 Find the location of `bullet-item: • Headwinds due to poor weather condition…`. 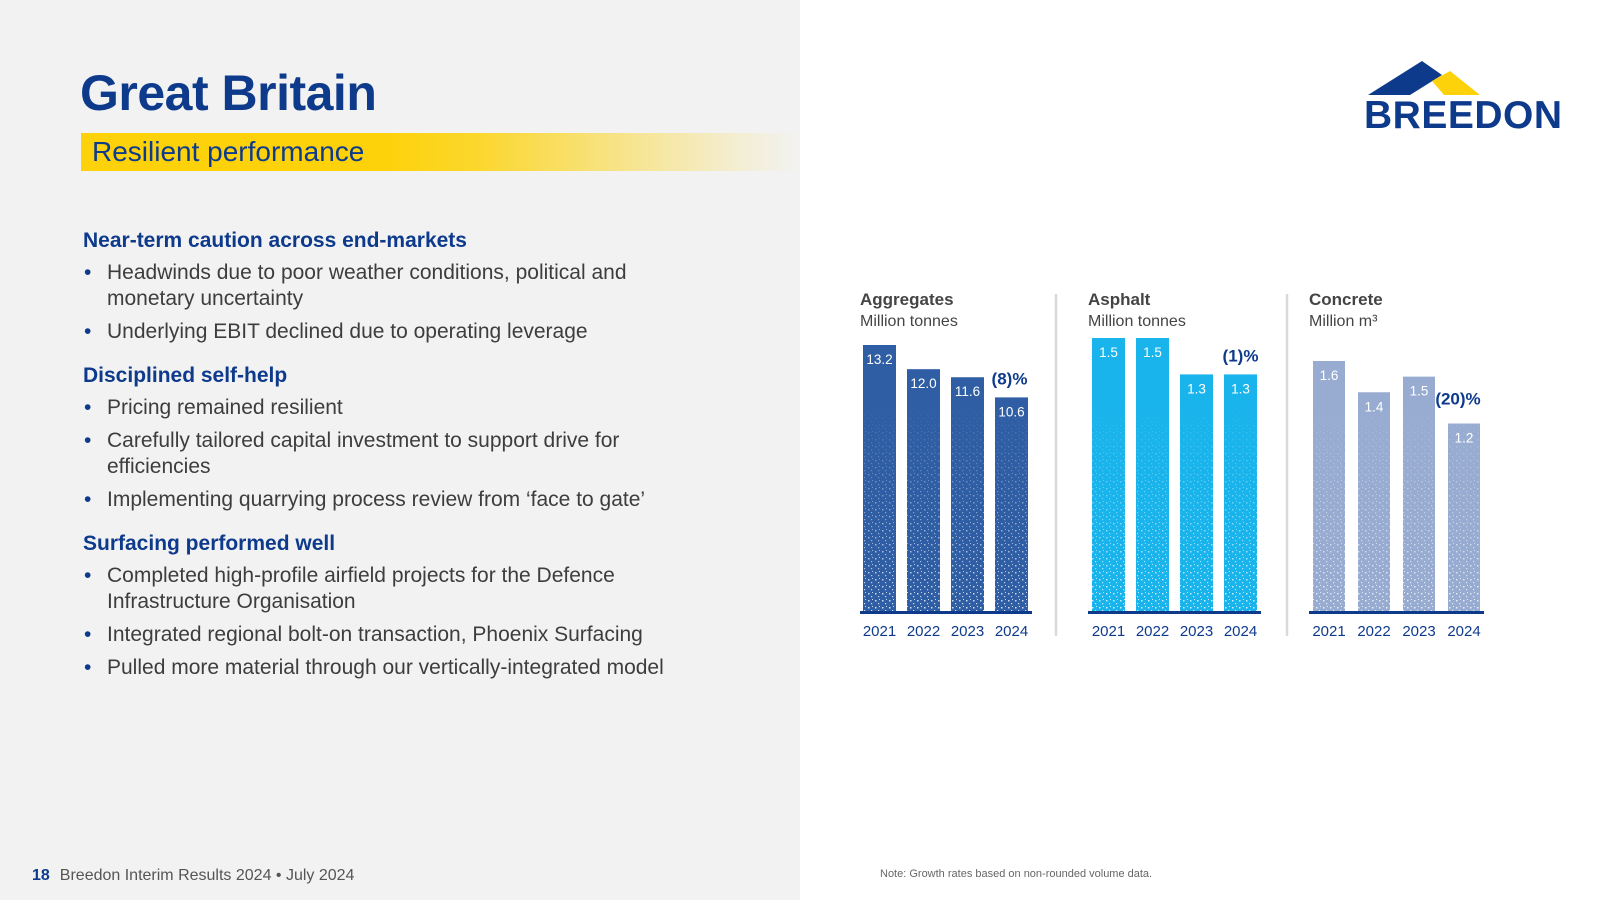

bullet-item: • Headwinds due to poor weather condition… is located at coordinates (355, 285).